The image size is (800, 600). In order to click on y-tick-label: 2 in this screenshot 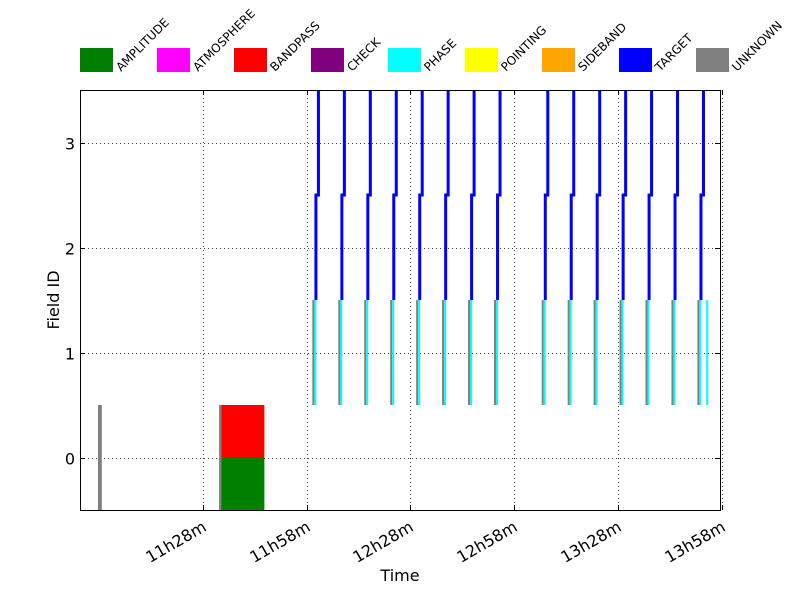, I will do `click(70, 249)`.